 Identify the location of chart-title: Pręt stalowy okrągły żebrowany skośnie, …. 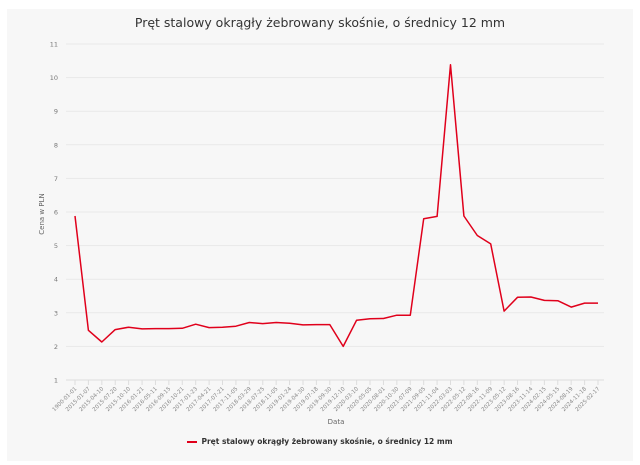
(320, 22).